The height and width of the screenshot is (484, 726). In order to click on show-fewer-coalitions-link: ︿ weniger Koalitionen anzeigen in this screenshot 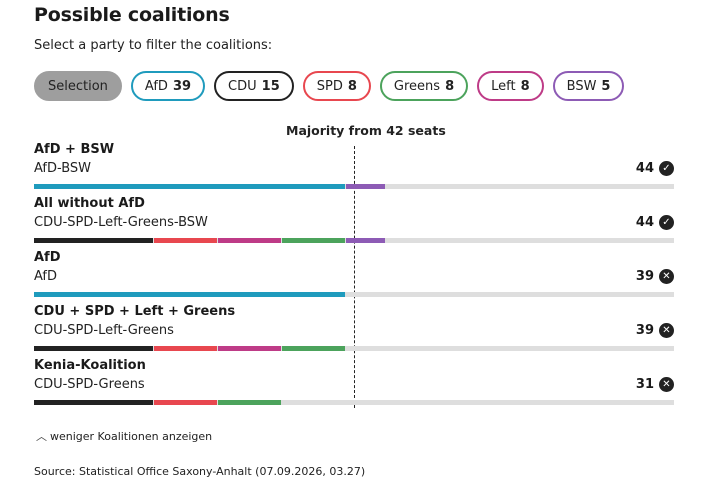, I will do `click(124, 436)`.